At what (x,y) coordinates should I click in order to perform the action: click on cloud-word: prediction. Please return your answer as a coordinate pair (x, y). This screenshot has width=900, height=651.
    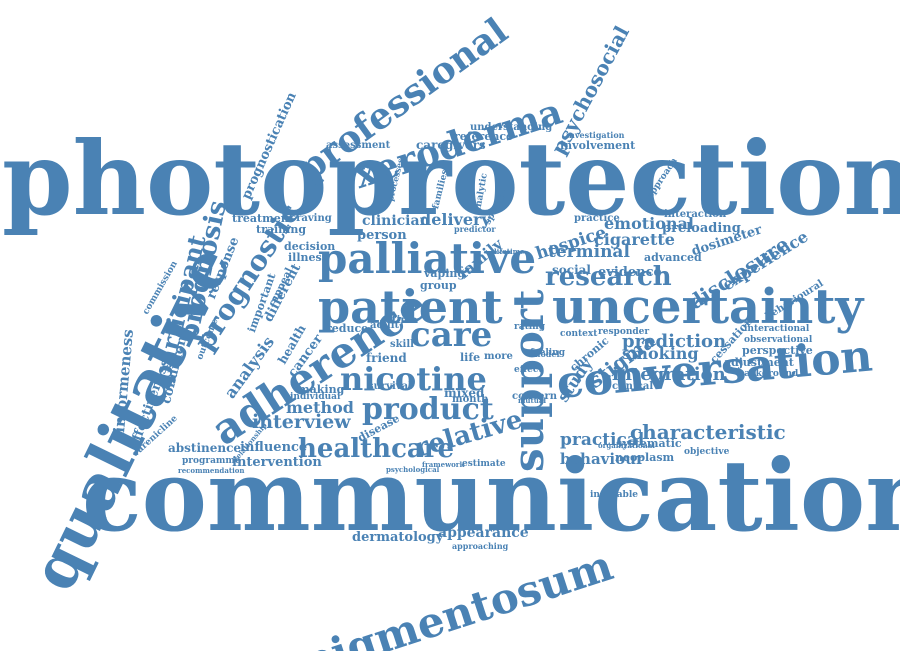
    Looking at the image, I should click on (674, 341).